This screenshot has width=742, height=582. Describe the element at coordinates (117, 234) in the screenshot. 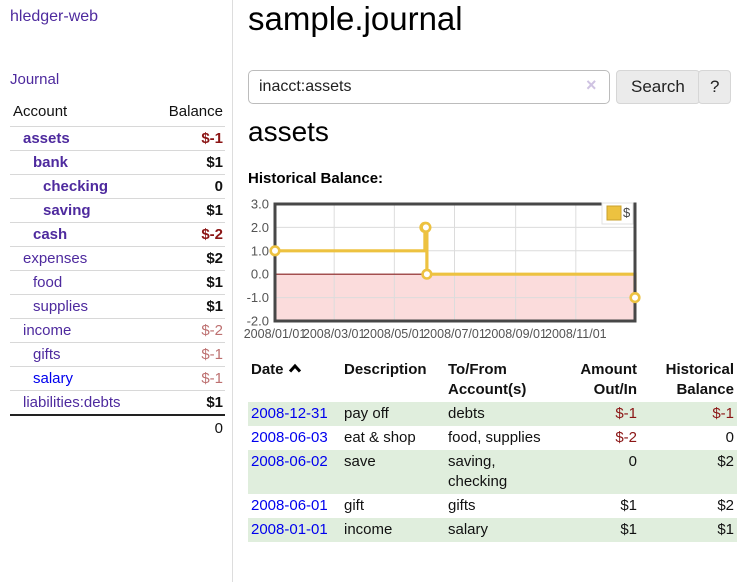

I see `account-row: cash $-2` at that location.